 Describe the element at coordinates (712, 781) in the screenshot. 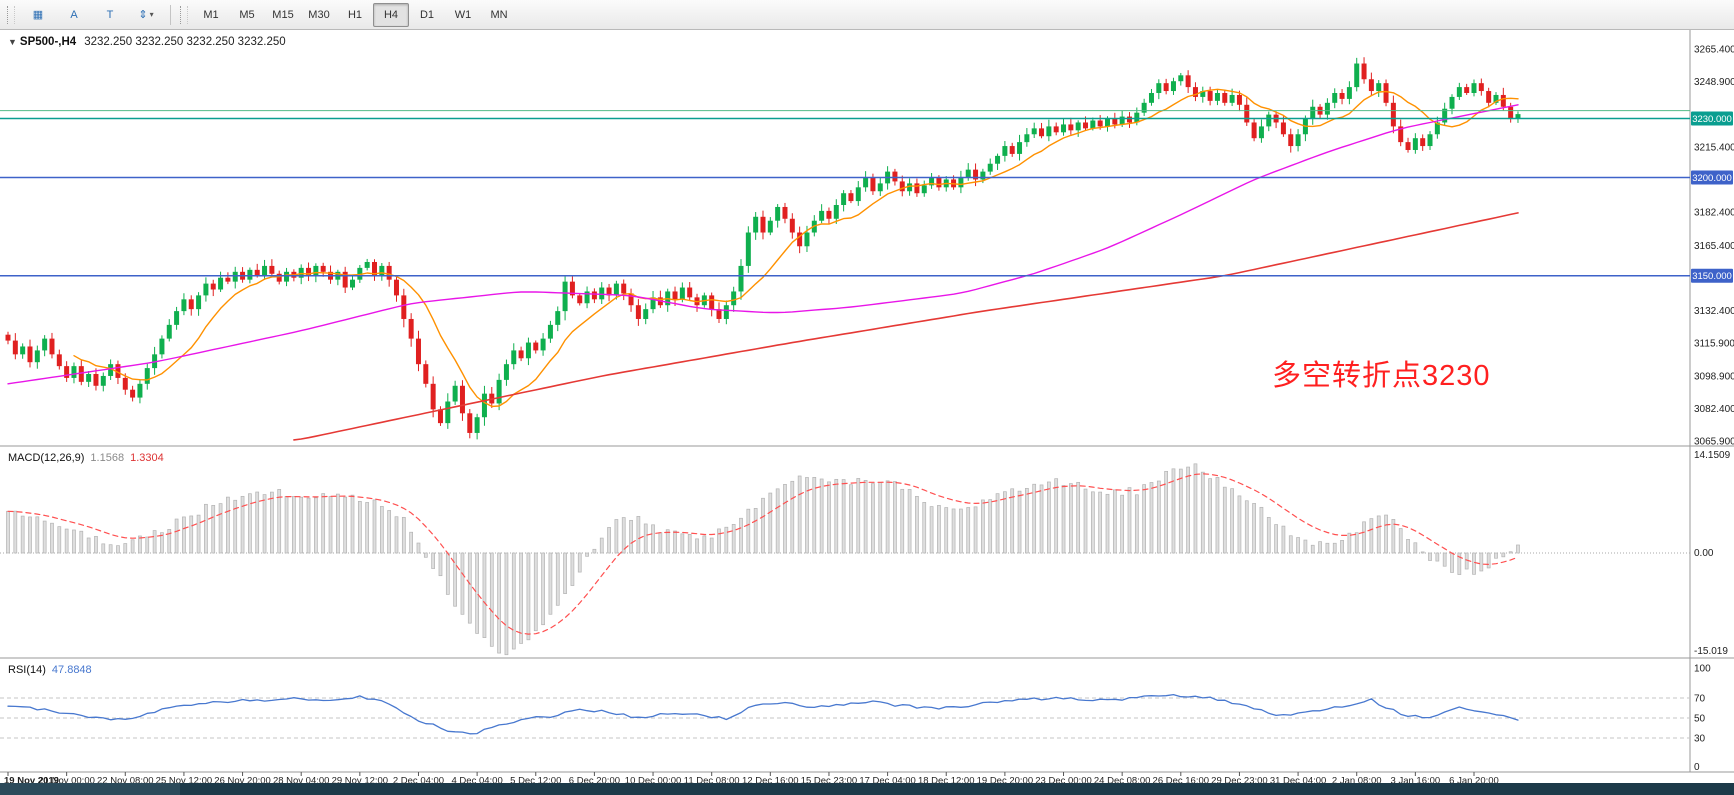

I see `time-tick-label: 11 Dec 08:00` at that location.